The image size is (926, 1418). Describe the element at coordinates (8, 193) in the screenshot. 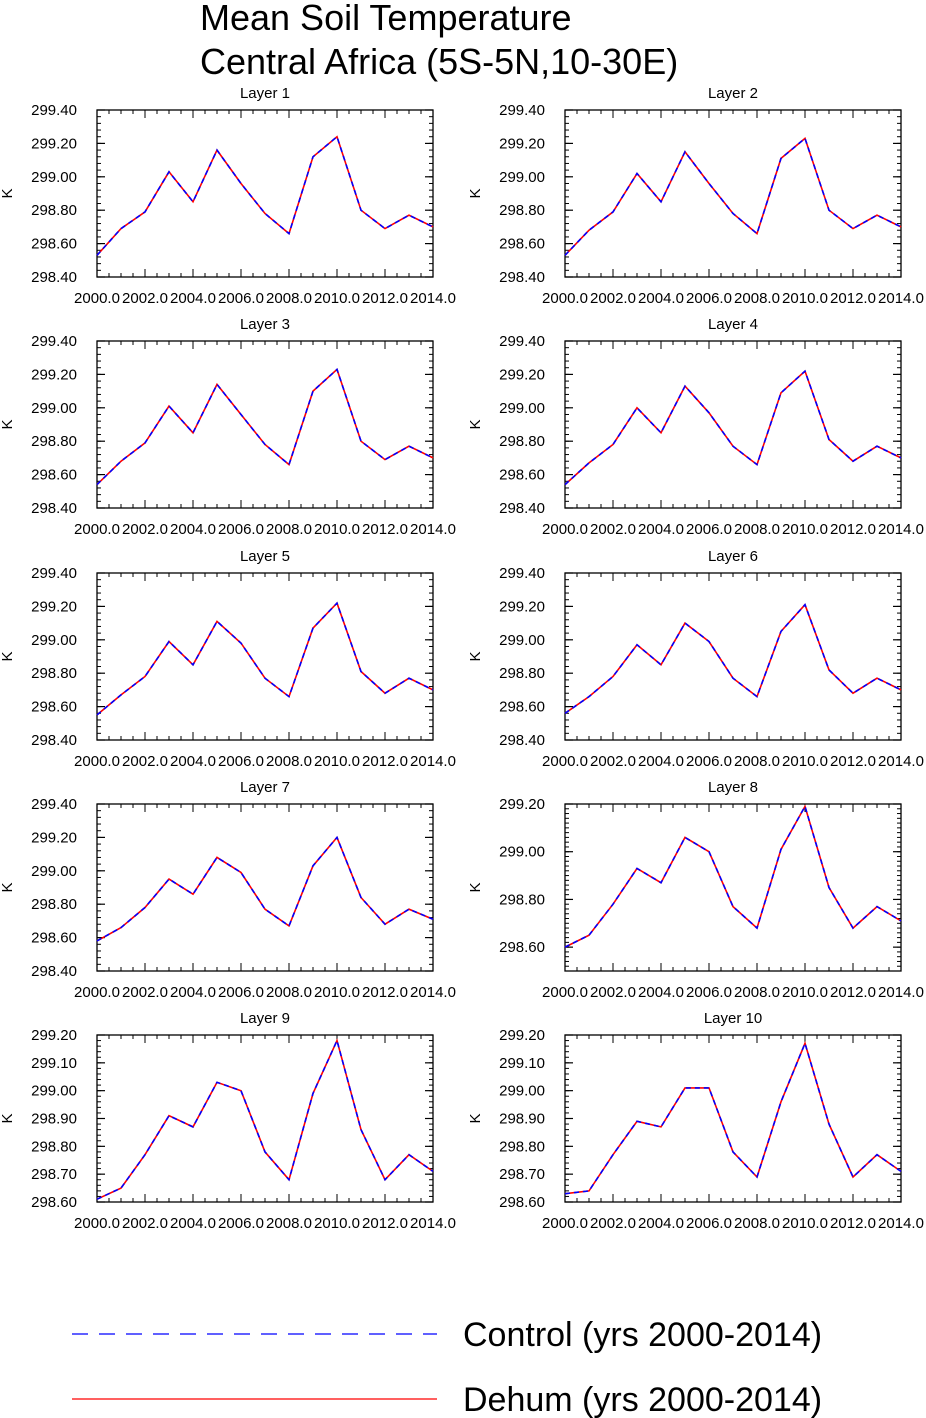

I see `panel-1-y-axis-label: K` at that location.